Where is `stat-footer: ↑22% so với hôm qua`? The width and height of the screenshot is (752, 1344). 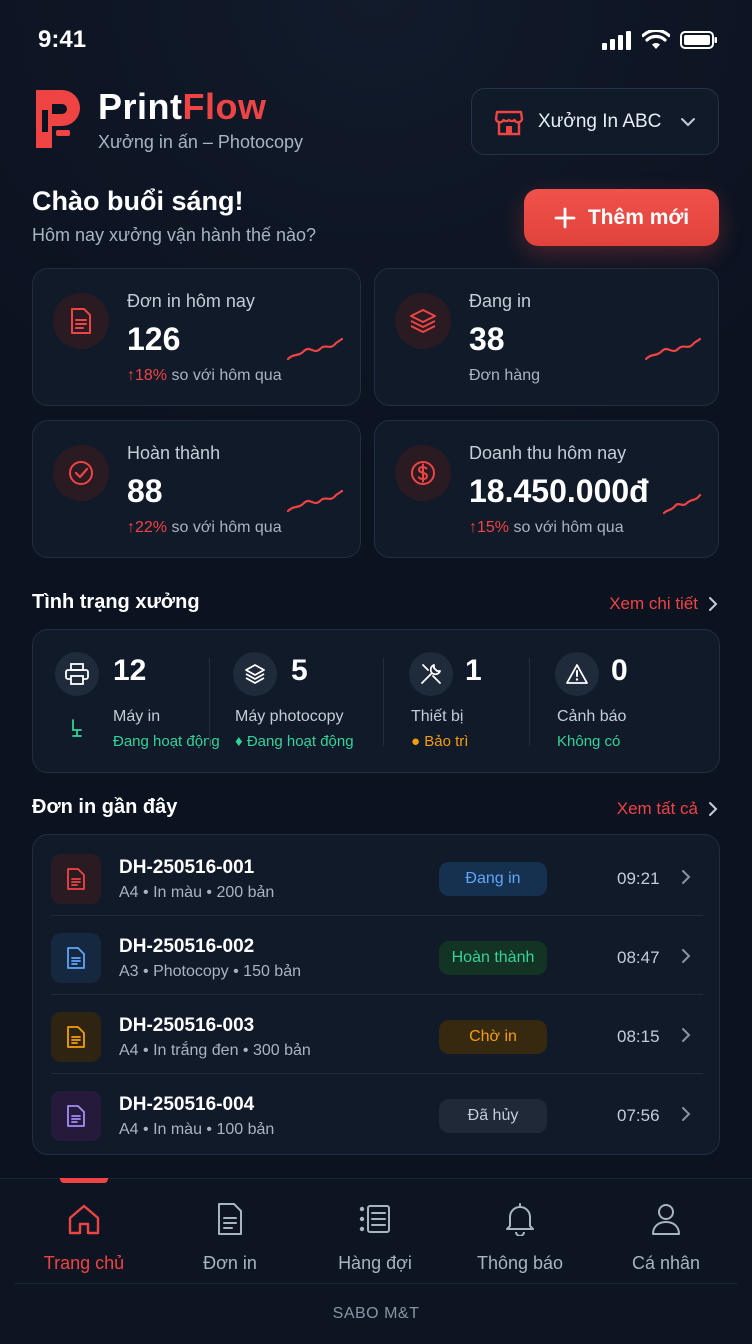
stat-footer: ↑22% so với hôm qua is located at coordinates (204, 528).